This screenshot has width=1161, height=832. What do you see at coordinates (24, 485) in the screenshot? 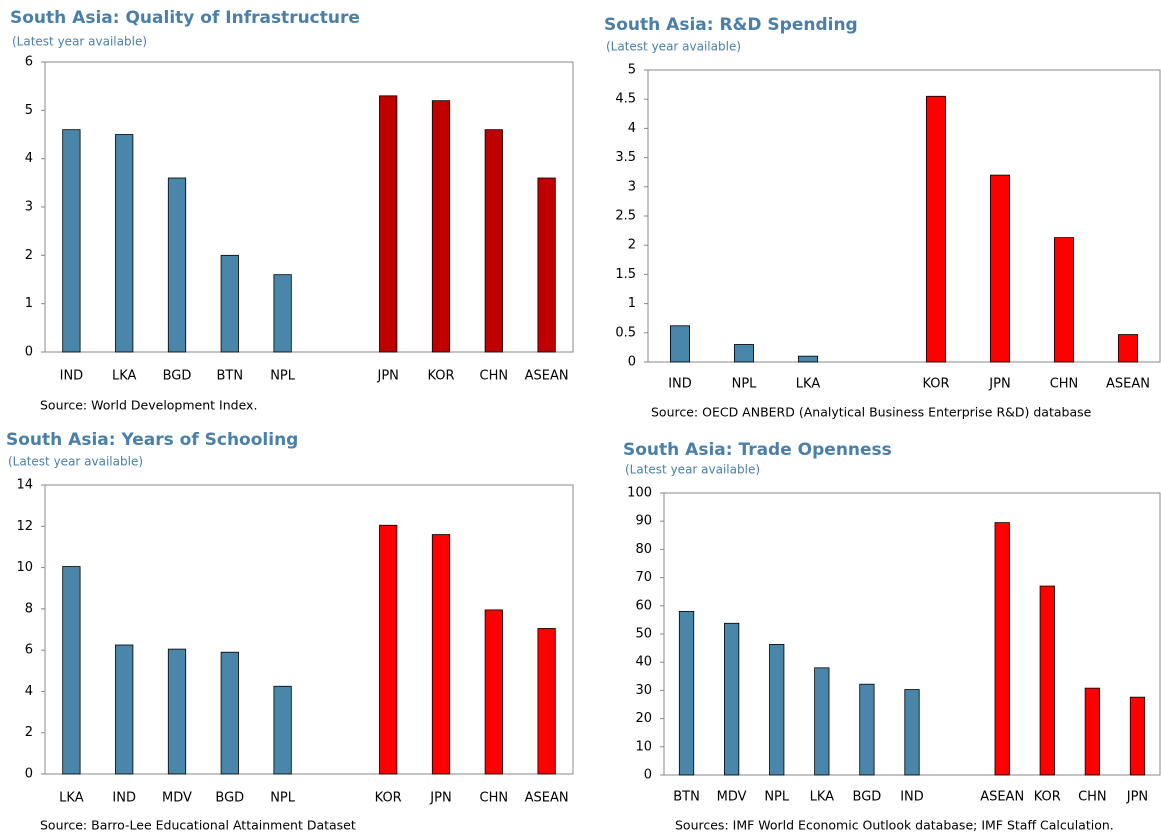
I see `y-tick-label: 14` at bounding box center [24, 485].